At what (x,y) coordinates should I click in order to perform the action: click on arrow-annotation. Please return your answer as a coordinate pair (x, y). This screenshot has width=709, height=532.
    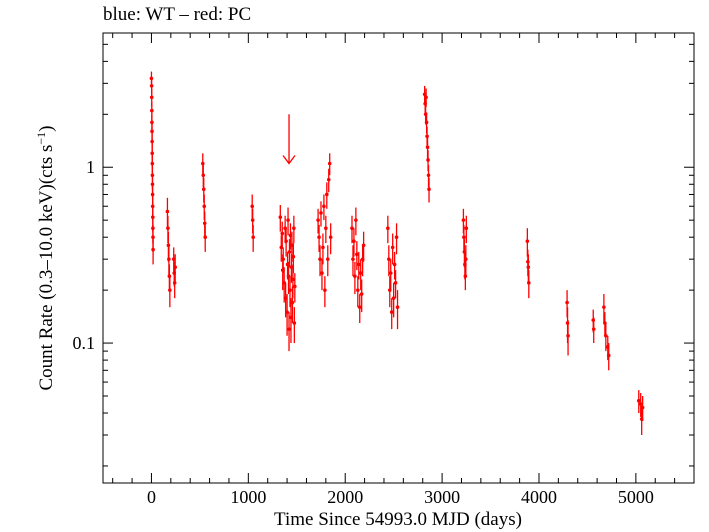
    Looking at the image, I should click on (289, 139).